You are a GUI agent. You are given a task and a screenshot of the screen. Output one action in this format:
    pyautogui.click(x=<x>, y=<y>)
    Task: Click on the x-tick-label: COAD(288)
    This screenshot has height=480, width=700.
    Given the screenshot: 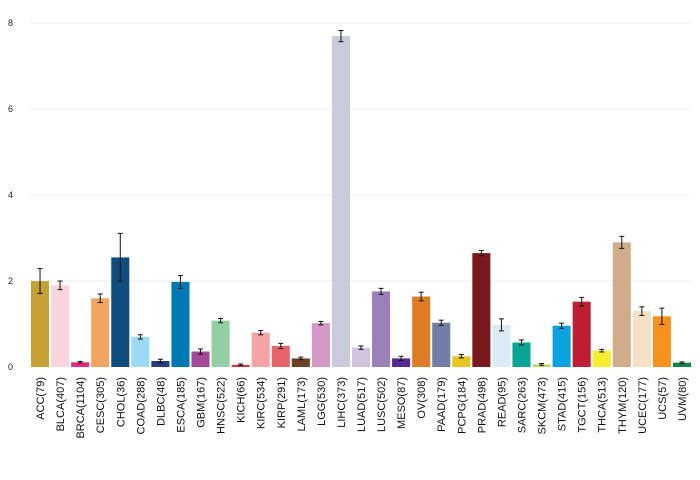 What is the action you would take?
    pyautogui.click(x=141, y=405)
    